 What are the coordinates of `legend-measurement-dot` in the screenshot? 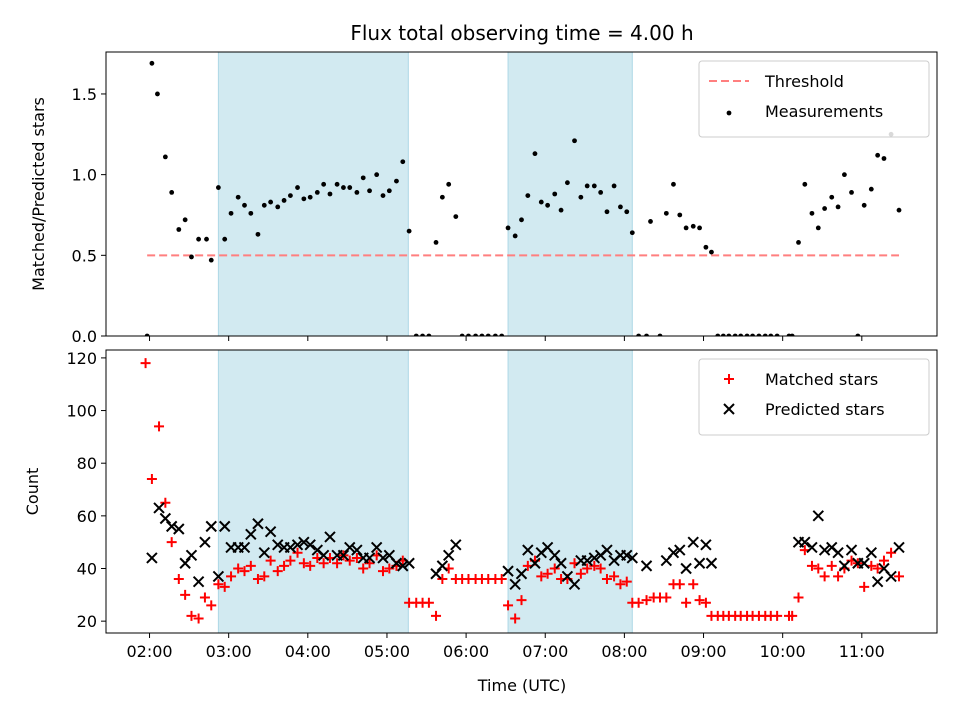 It's located at (729, 113).